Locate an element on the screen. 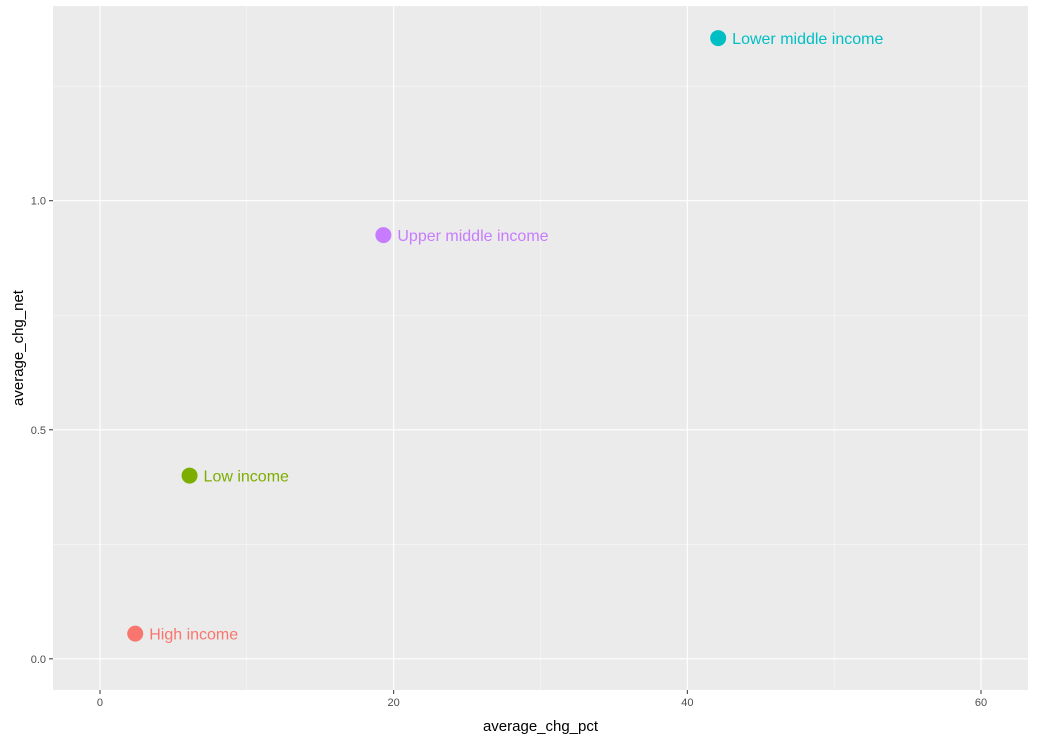 Image resolution: width=1037 pixels, height=742 pixels. x-tick-label: 60 is located at coordinates (981, 703).